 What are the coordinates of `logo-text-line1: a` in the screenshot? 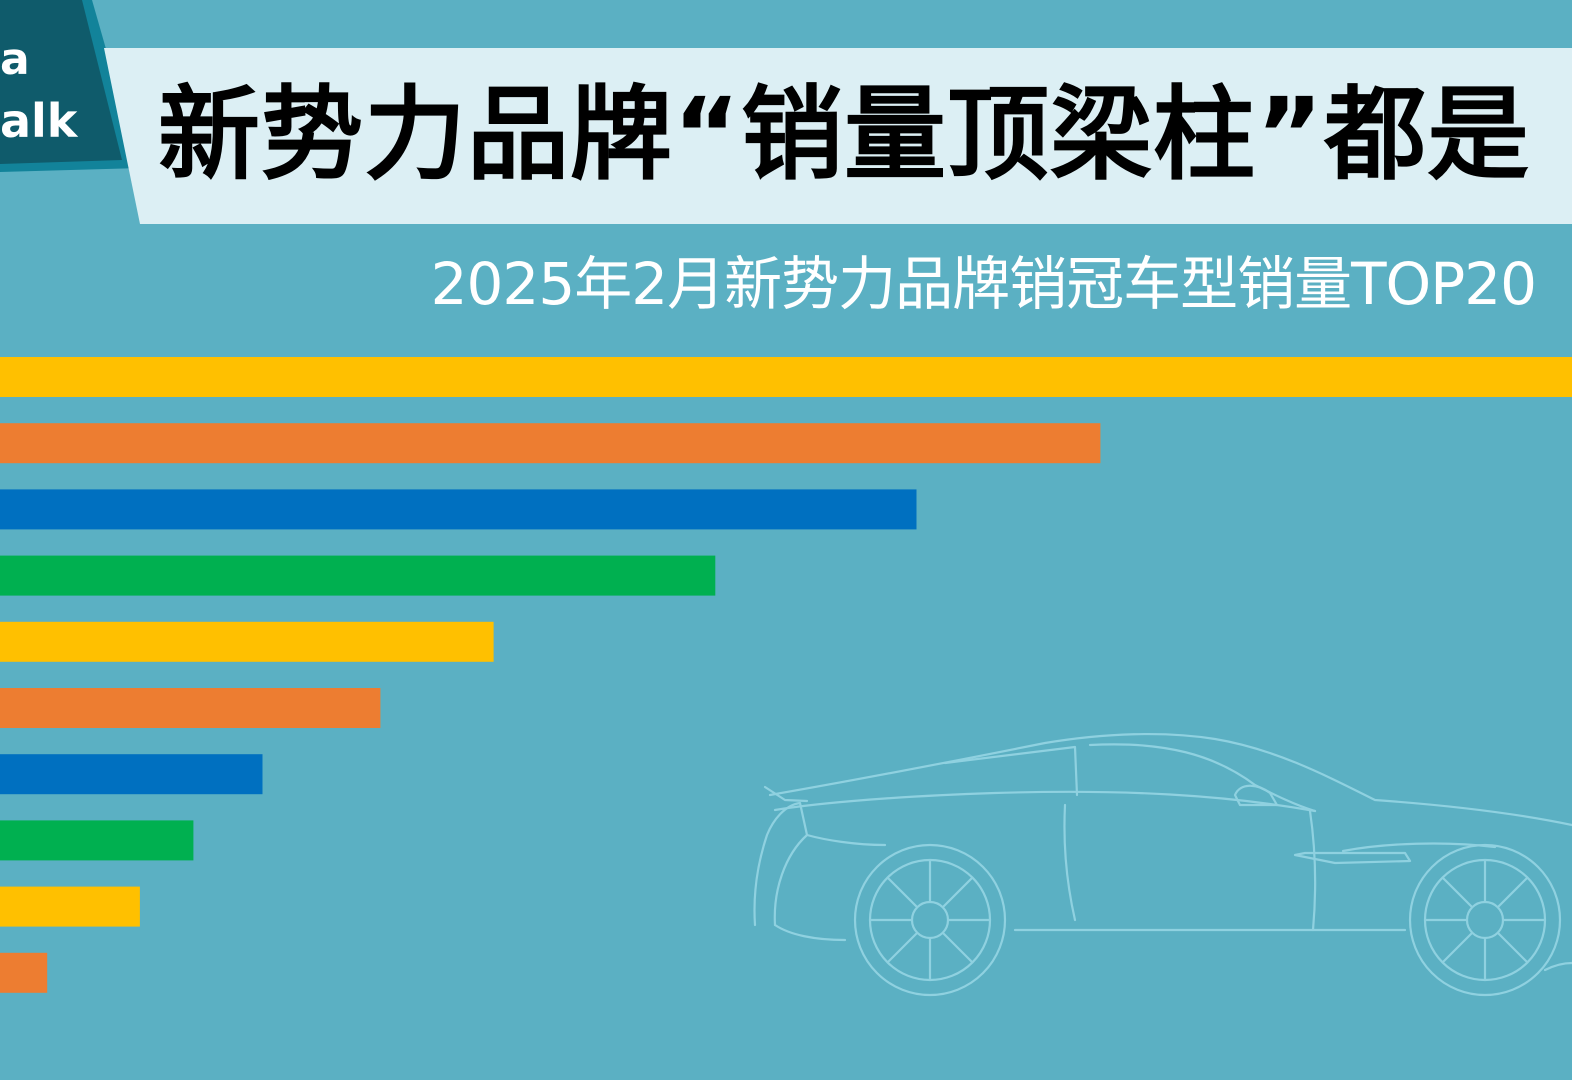 It's located at (15, 59).